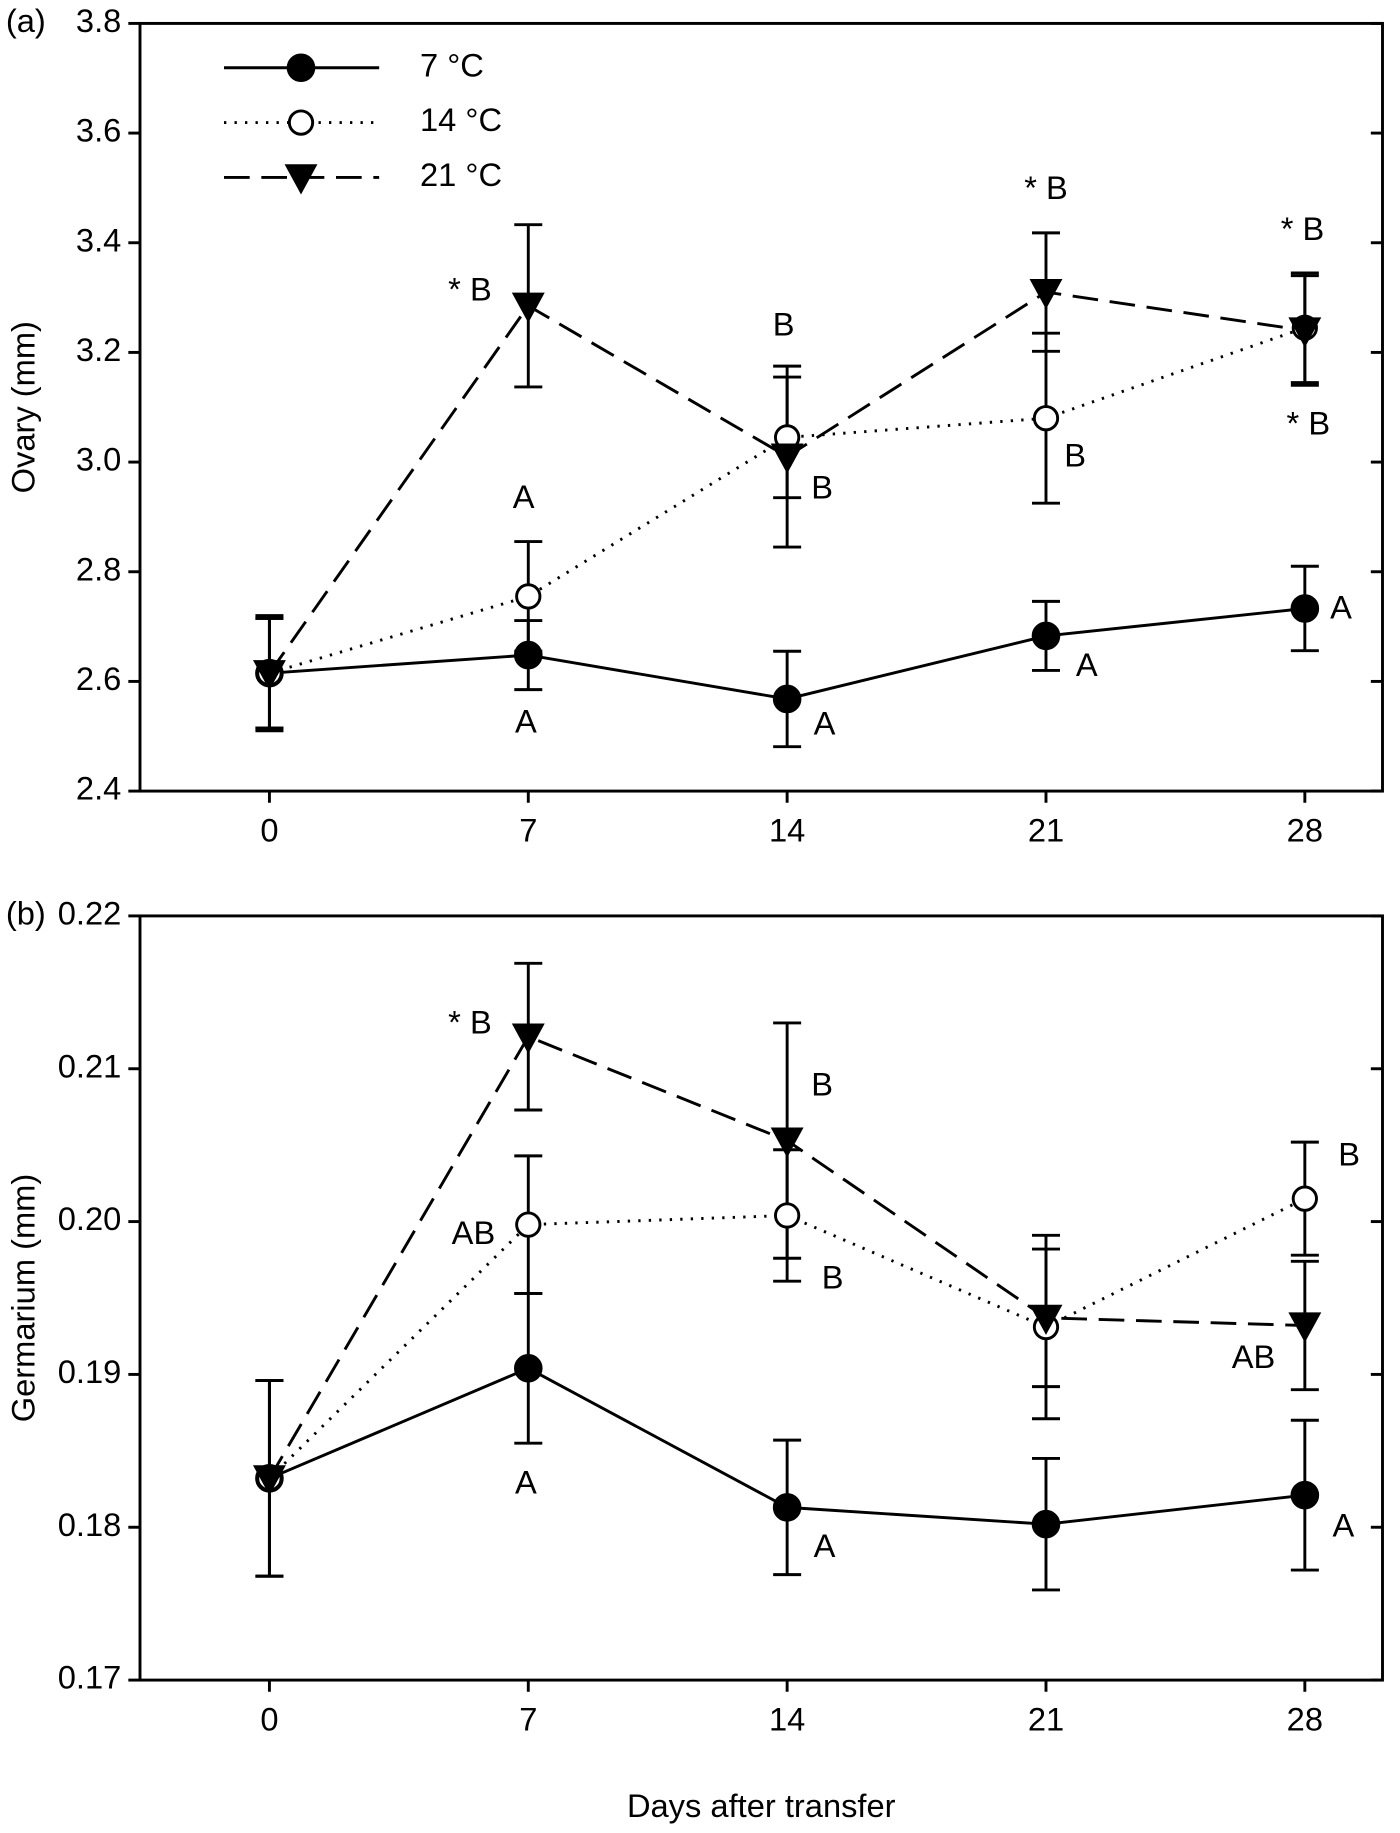 The width and height of the screenshot is (1400, 1833). What do you see at coordinates (98, 788) in the screenshot?
I see `y-tick-label: 2.4` at bounding box center [98, 788].